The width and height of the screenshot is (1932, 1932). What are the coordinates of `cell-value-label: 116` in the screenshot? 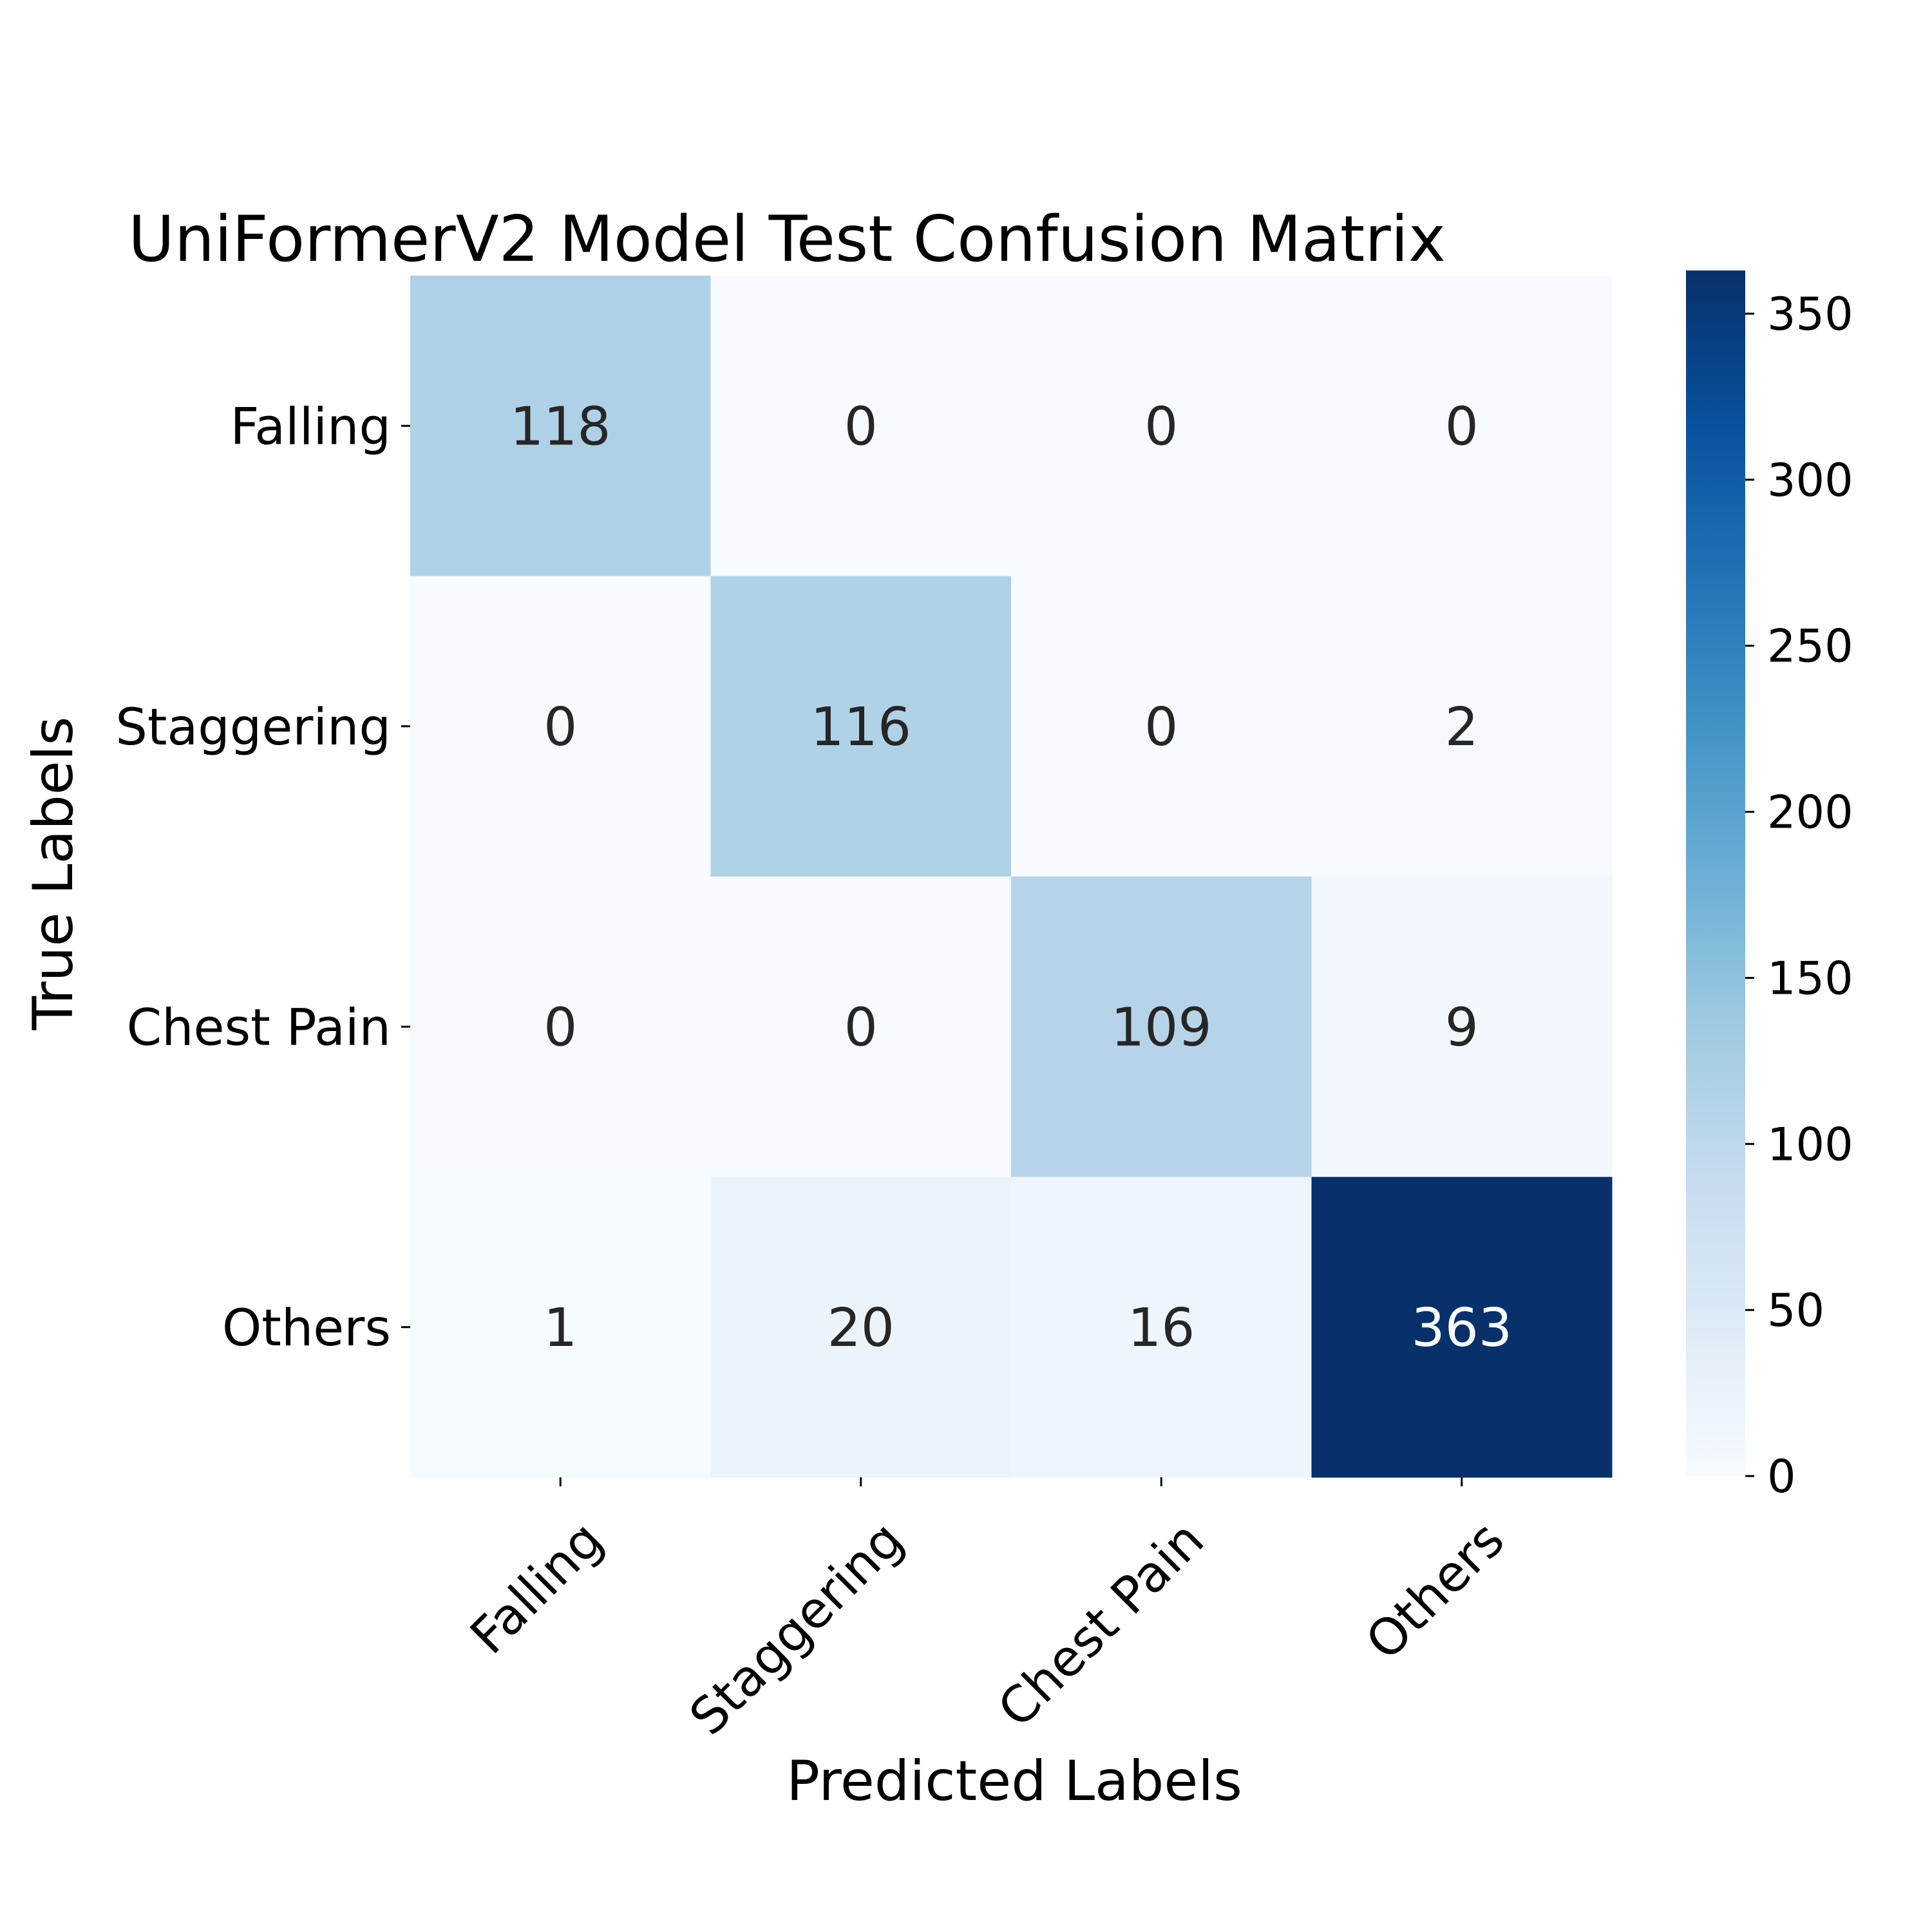 It's located at (860, 727).